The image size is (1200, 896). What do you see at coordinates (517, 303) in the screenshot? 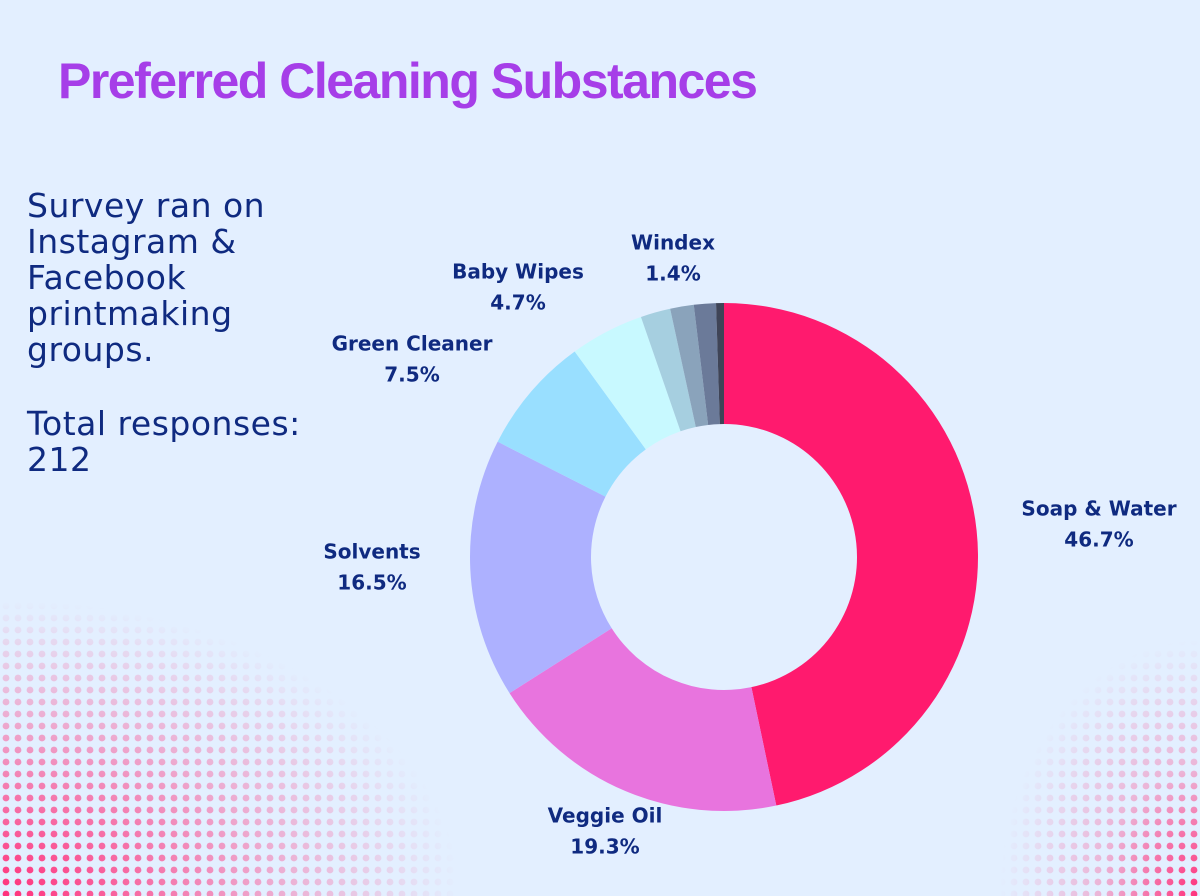
I see `slice-value-label: 4.7%` at bounding box center [517, 303].